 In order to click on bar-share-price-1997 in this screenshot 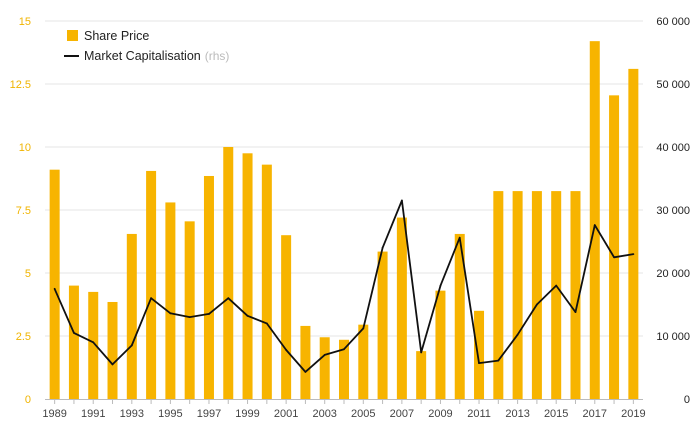, I will do `click(208, 287)`.